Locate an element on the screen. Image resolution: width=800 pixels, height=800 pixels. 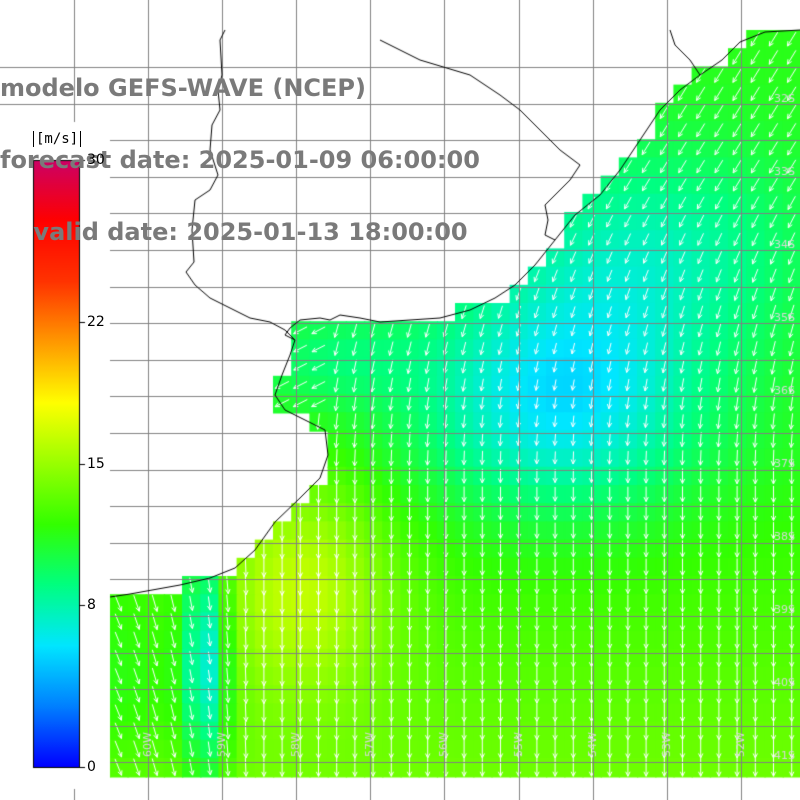
colorbar-tick-label: 0 is located at coordinates (91, 767).